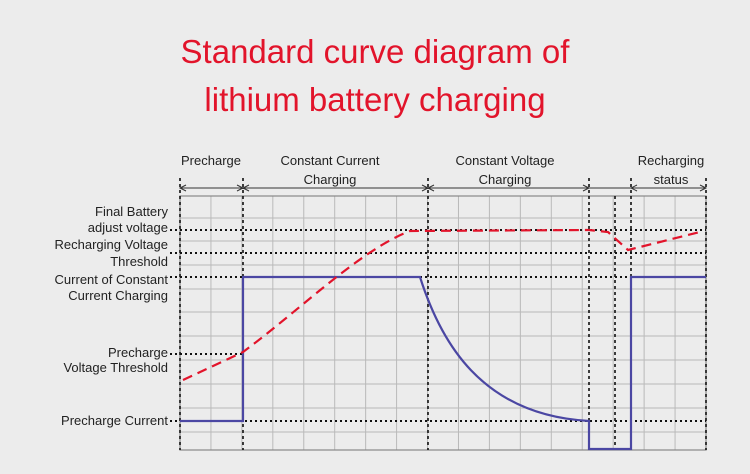  I want to click on phase-label: status, so click(671, 179).